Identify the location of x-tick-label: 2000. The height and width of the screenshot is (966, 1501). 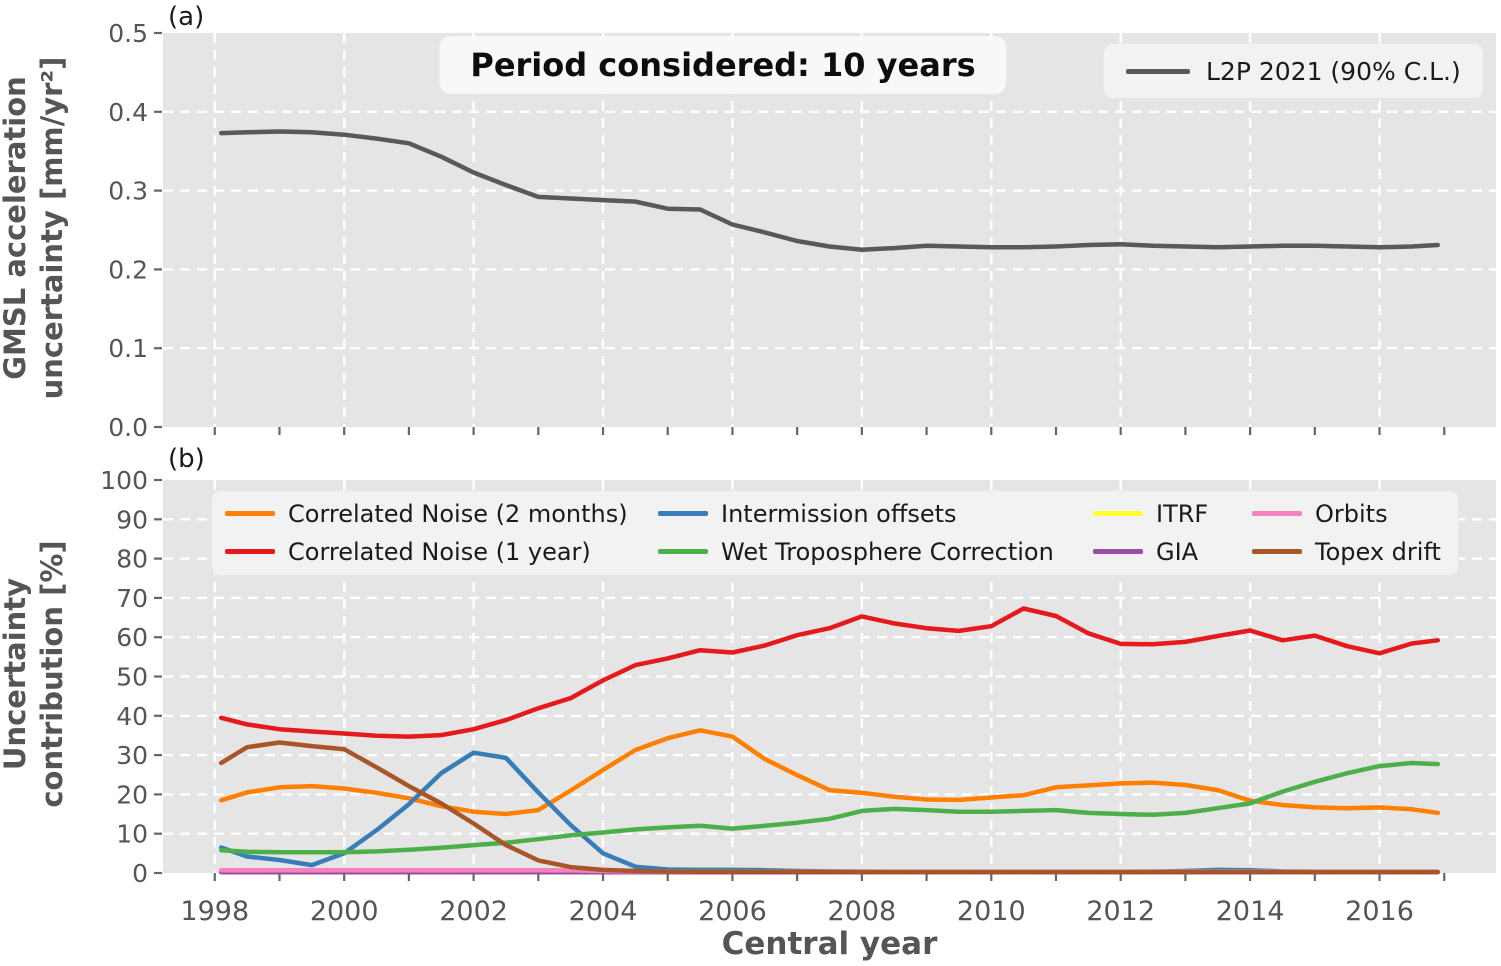
(344, 911).